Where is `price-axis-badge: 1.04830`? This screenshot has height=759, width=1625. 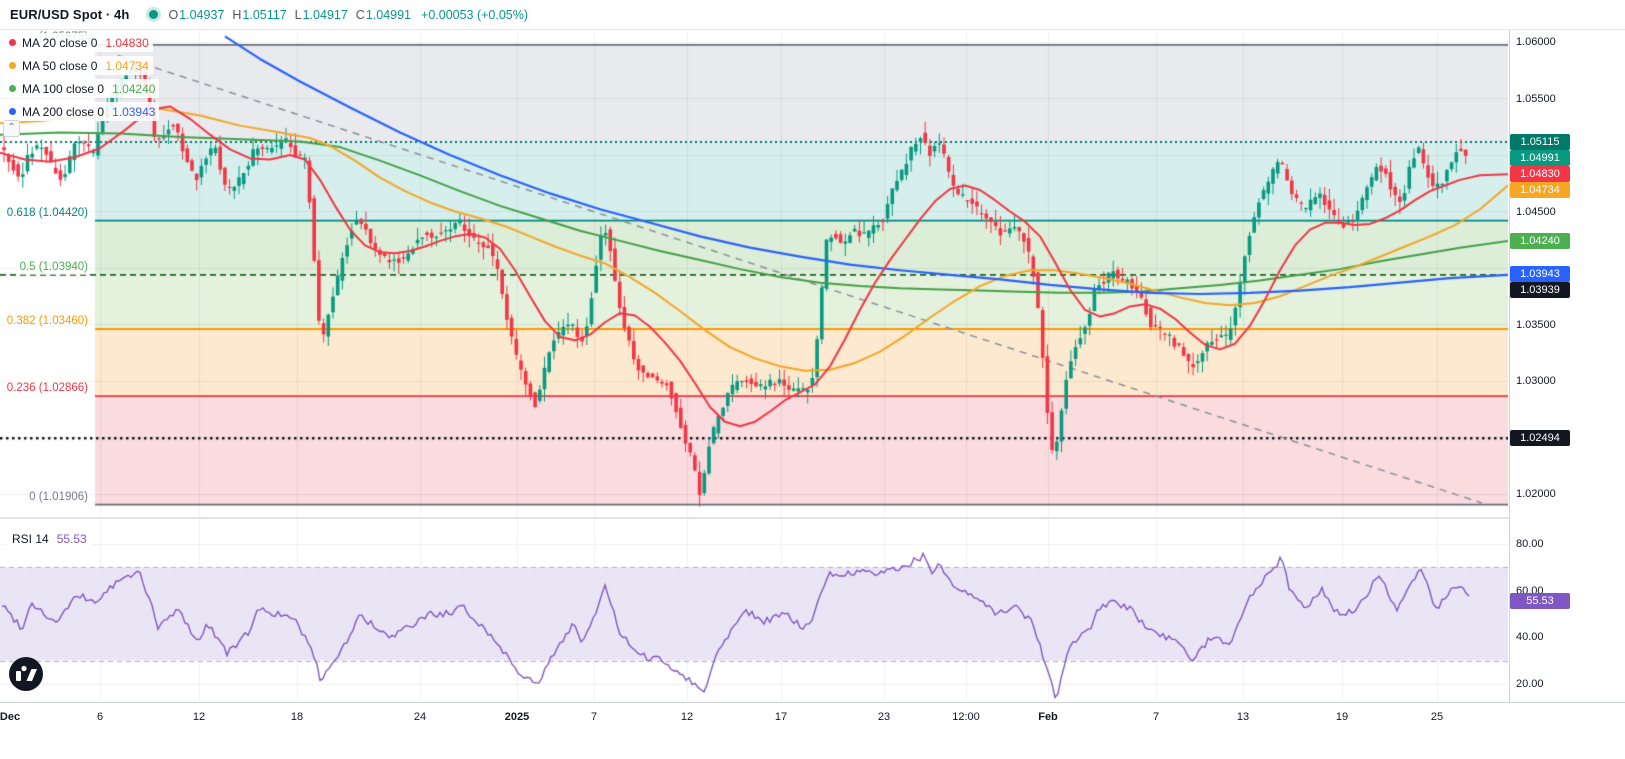
price-axis-badge: 1.04830 is located at coordinates (1540, 174).